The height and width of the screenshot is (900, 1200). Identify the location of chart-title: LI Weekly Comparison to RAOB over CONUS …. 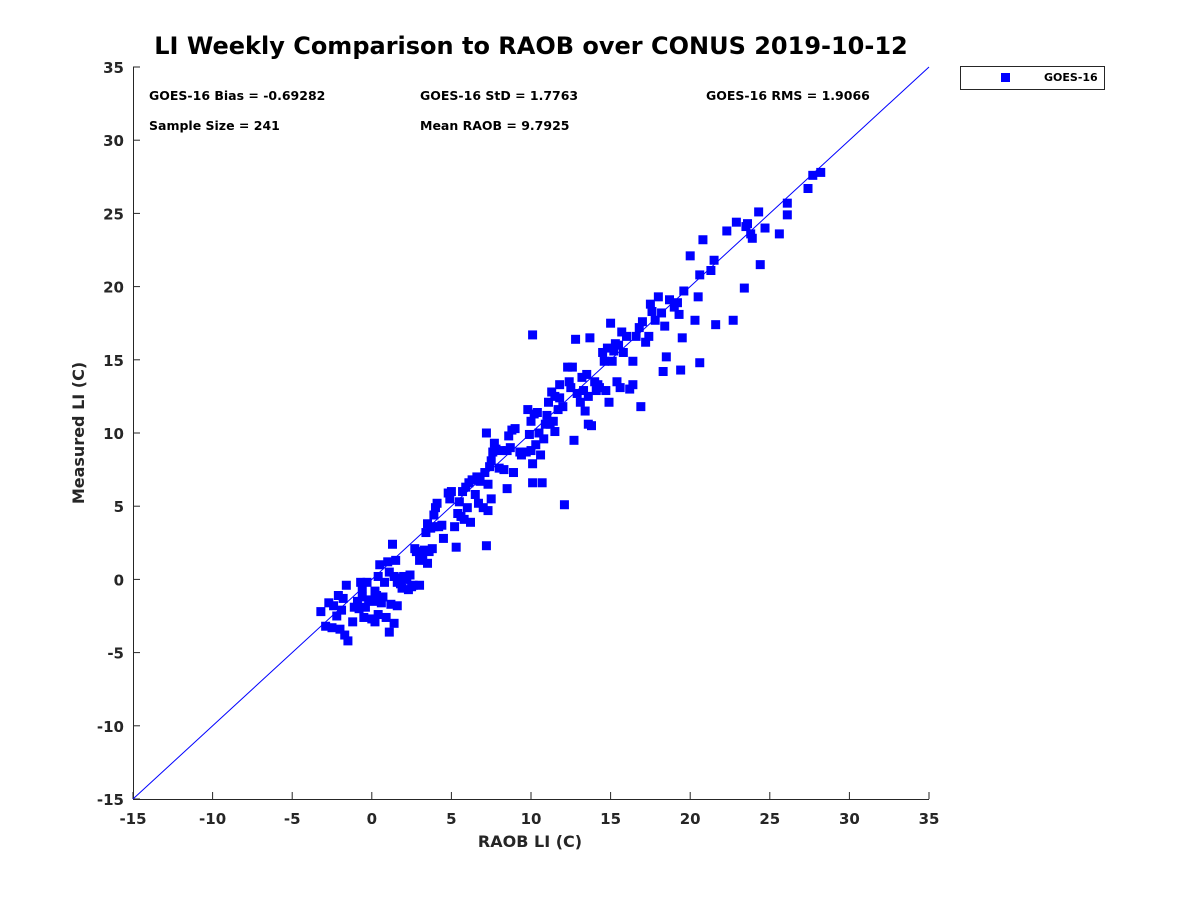
(530, 46).